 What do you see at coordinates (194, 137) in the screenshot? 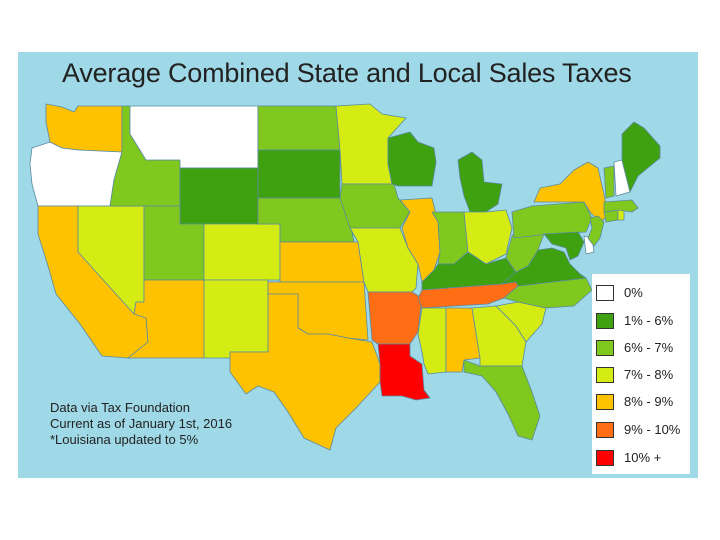
I see `state-montana` at bounding box center [194, 137].